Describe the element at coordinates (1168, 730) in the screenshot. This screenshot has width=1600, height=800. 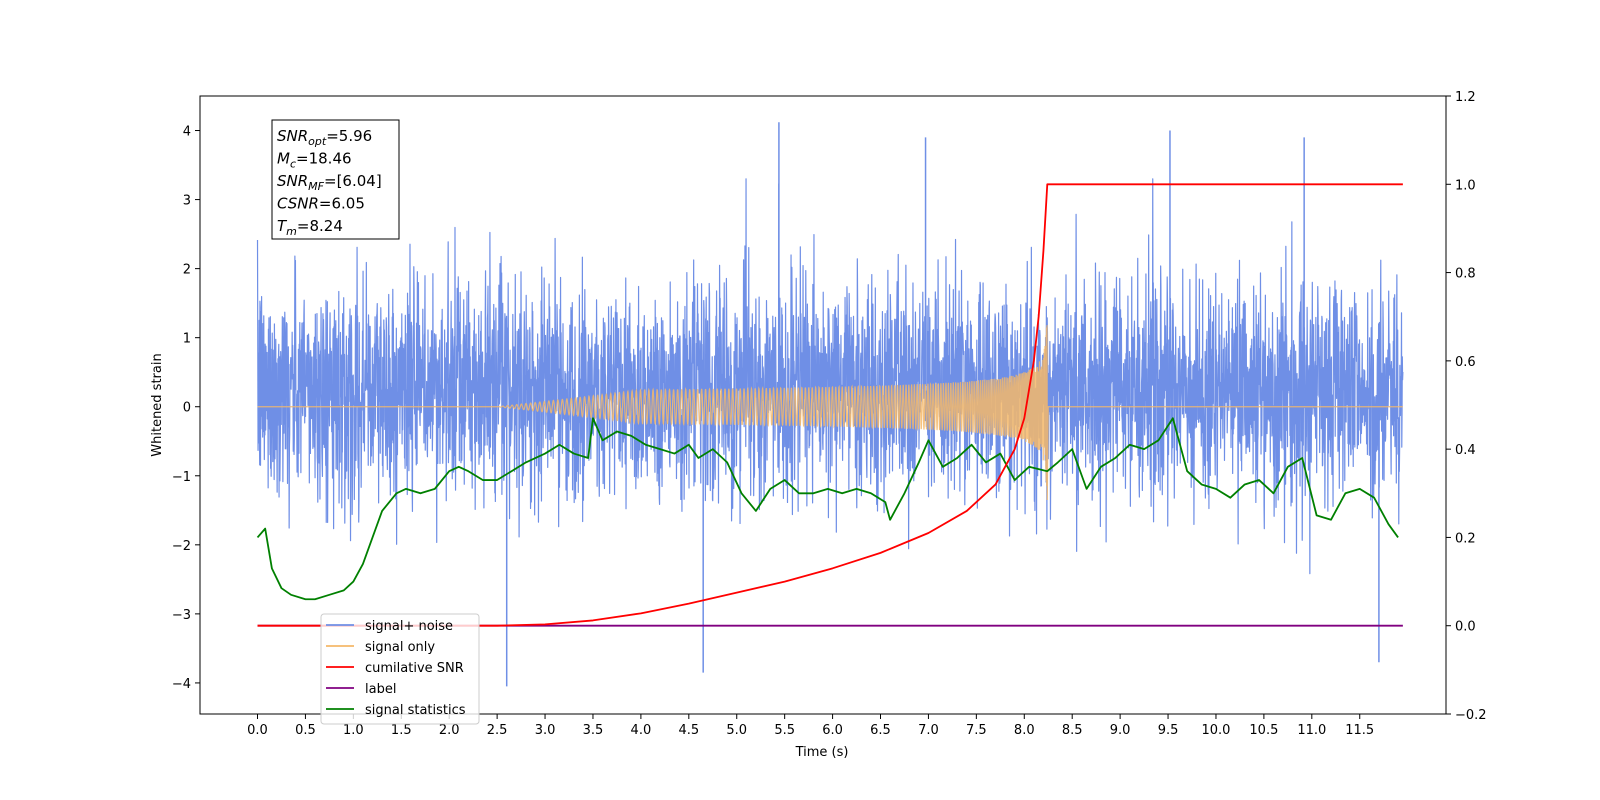
I see `x-tick-label: 9.5` at that location.